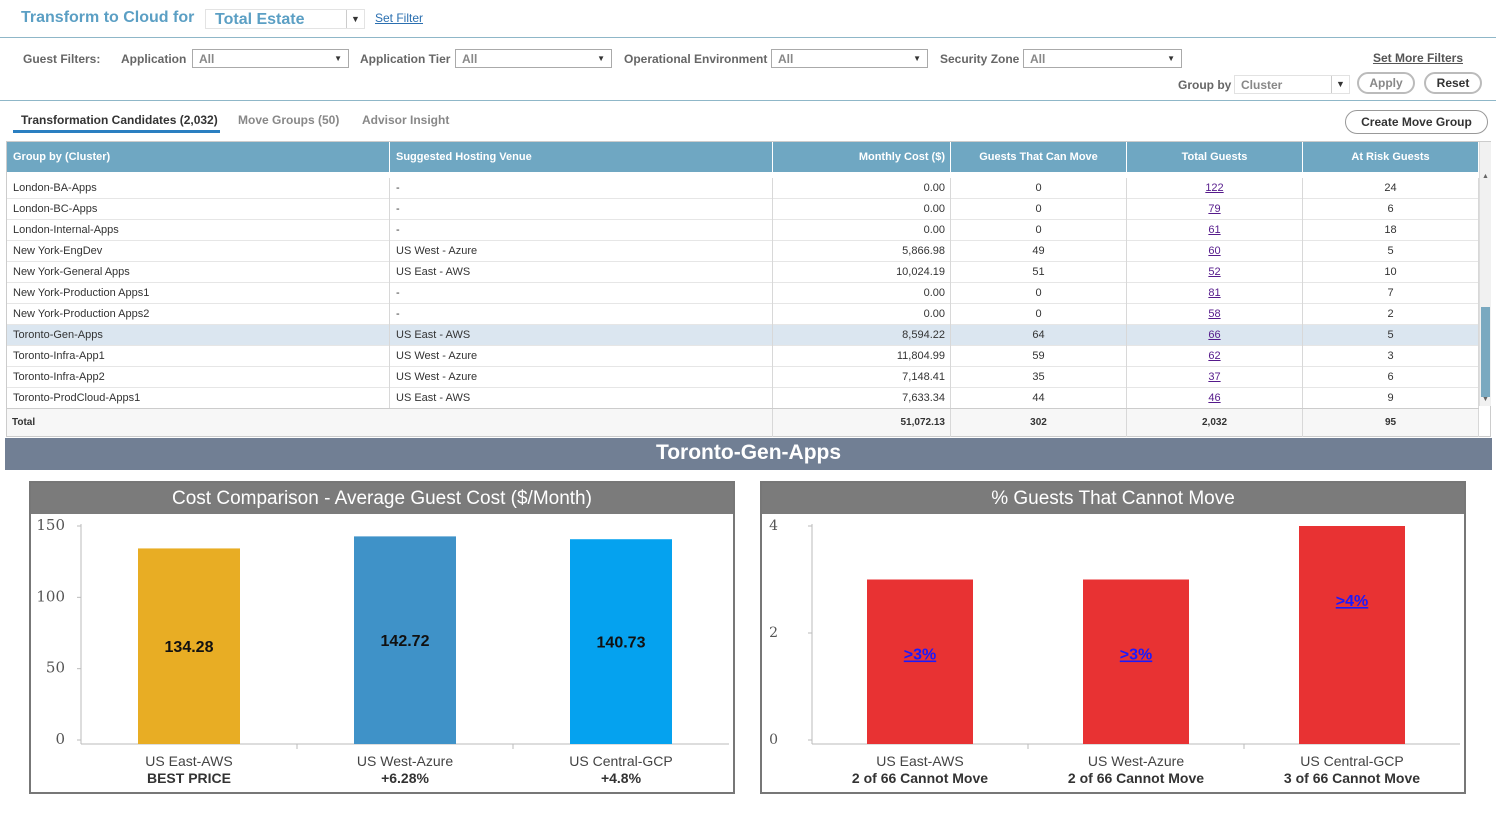  Describe the element at coordinates (1039, 251) in the screenshot. I see `cell-can-move: 49` at that location.